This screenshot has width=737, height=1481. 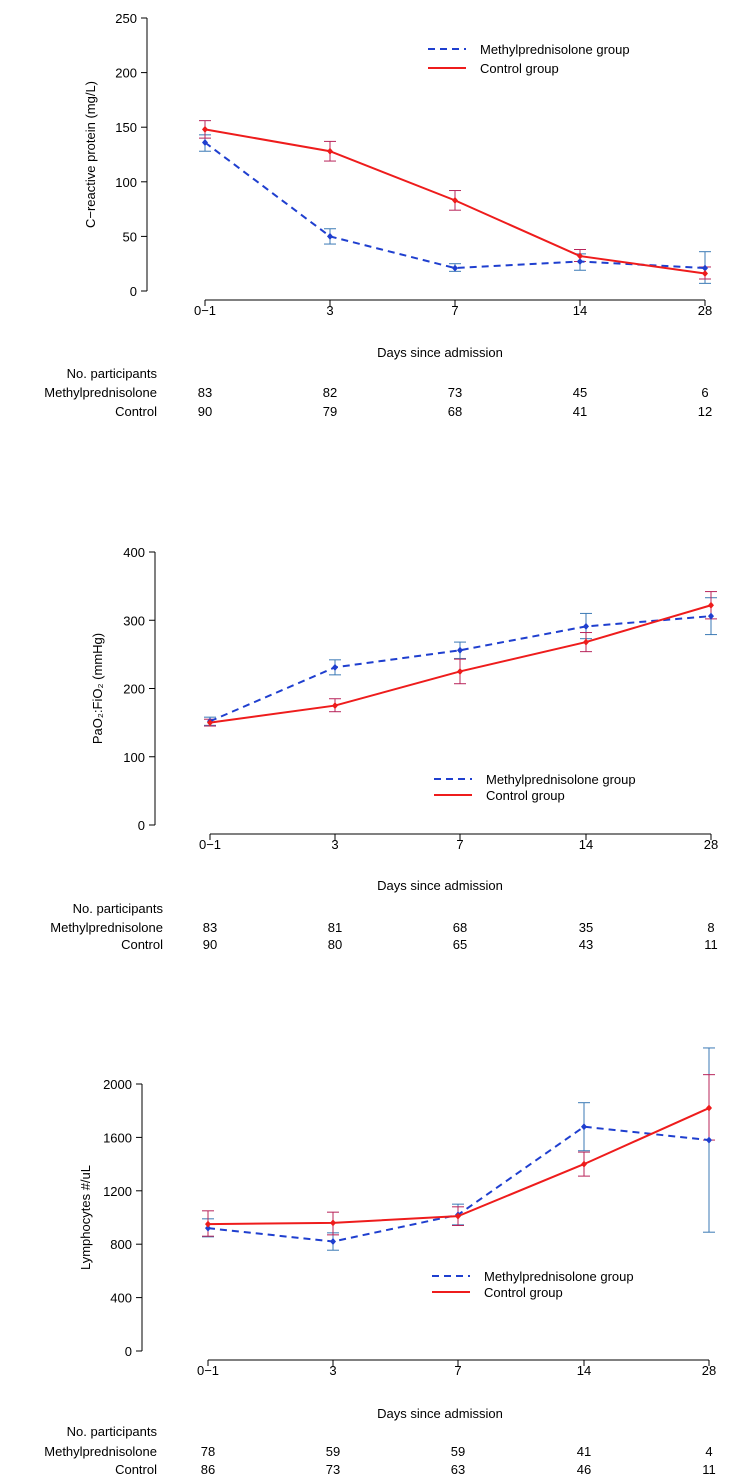 What do you see at coordinates (126, 18) in the screenshot?
I see `y-tick-label: 250` at bounding box center [126, 18].